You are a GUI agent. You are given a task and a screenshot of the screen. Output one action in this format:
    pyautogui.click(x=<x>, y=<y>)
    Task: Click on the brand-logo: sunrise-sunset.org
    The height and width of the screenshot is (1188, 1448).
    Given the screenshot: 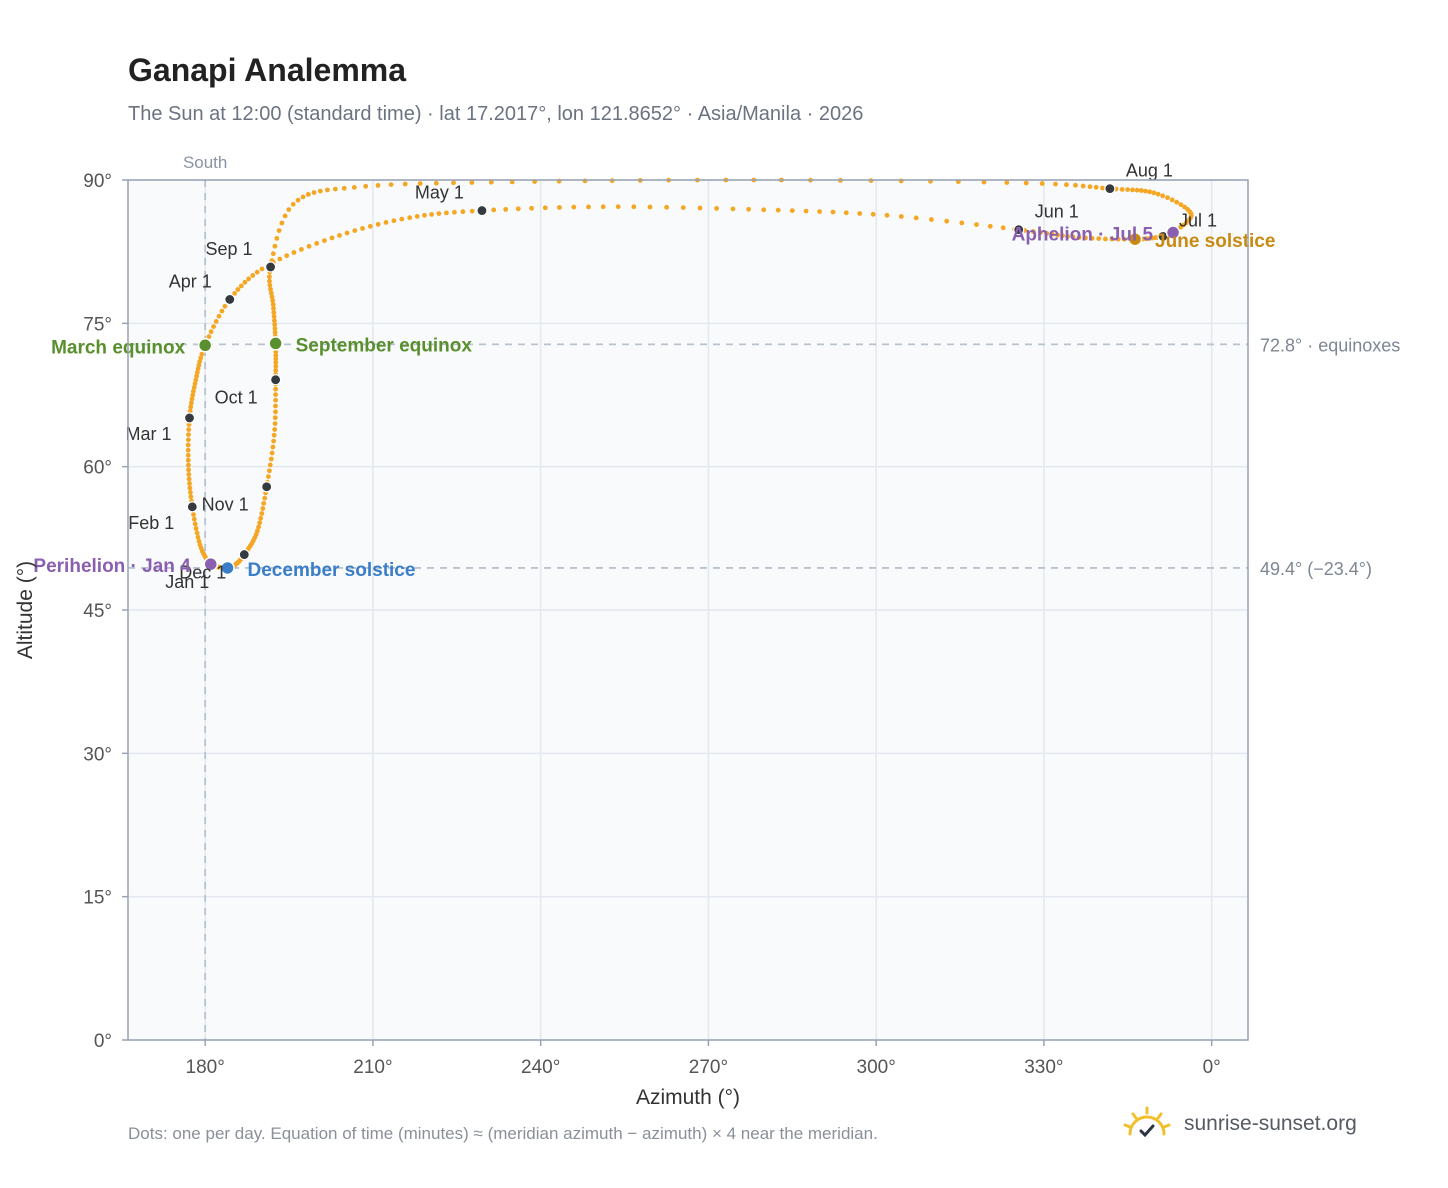 What is the action you would take?
    pyautogui.click(x=1239, y=1124)
    